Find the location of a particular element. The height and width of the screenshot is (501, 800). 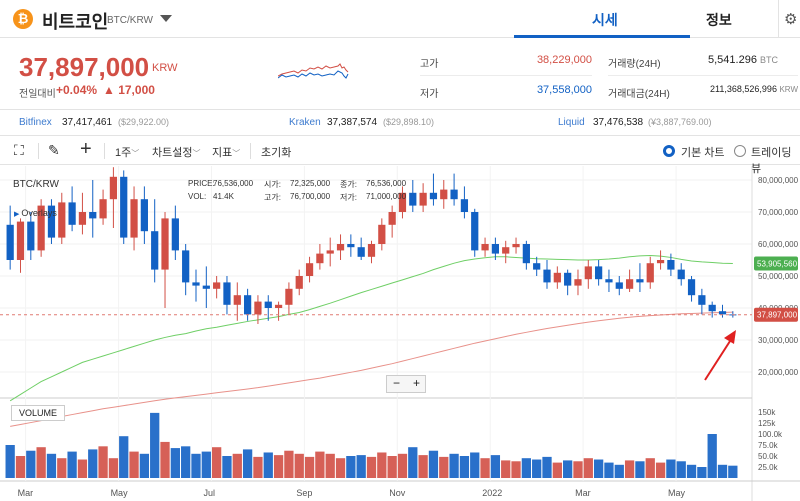

basic-chart-radio is located at coordinates (669, 151).